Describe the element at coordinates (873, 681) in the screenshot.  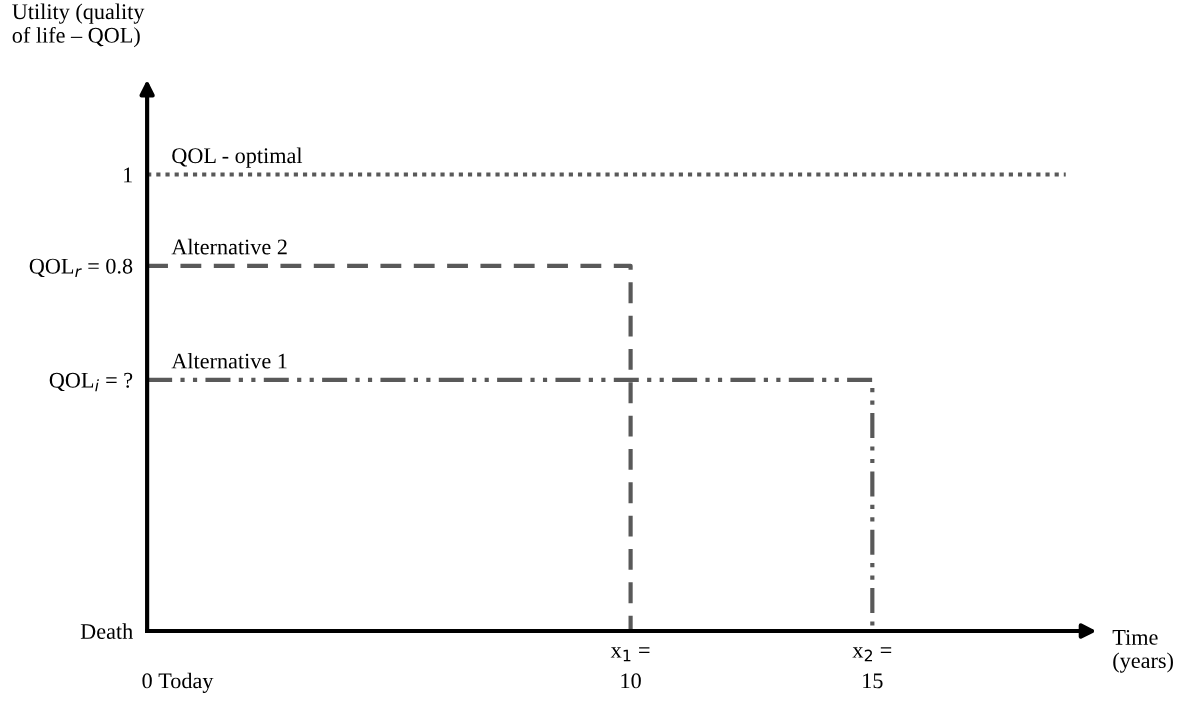
I see `x-tick-label: 15` at that location.